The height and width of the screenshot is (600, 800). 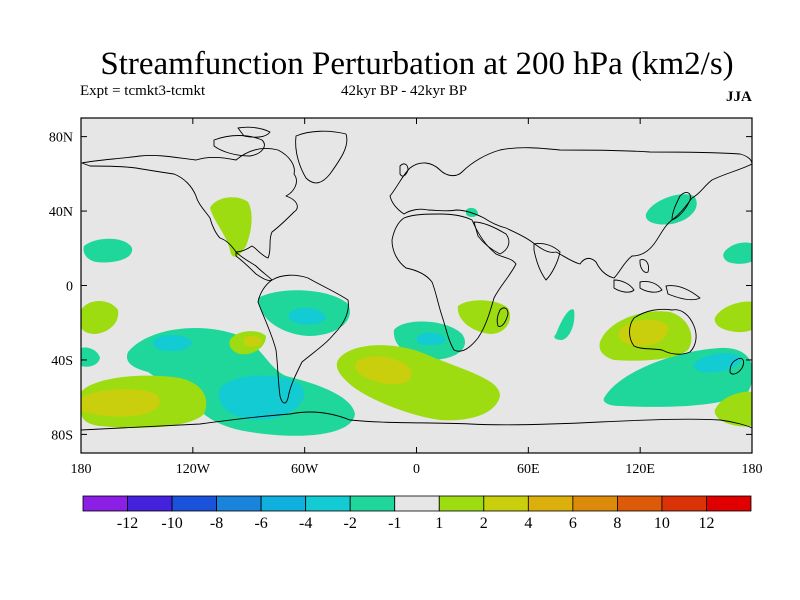 What do you see at coordinates (100, 317) in the screenshot?
I see `contour-positive-east-pacific` at bounding box center [100, 317].